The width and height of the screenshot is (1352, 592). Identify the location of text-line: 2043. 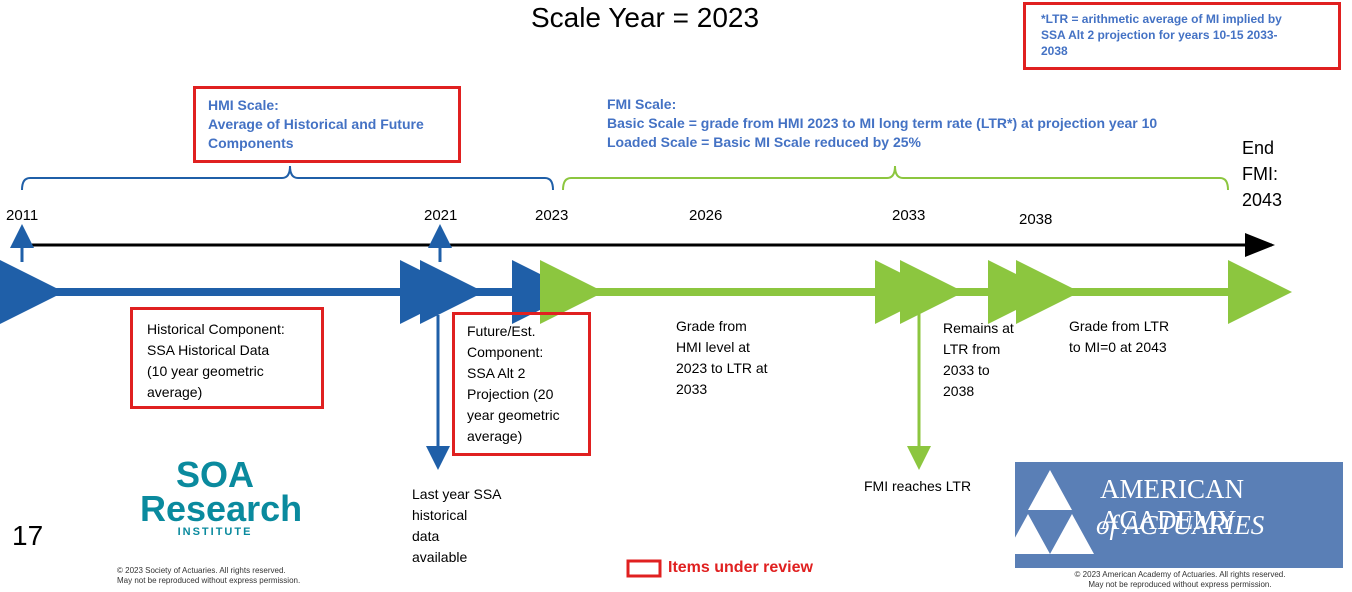
(1262, 200).